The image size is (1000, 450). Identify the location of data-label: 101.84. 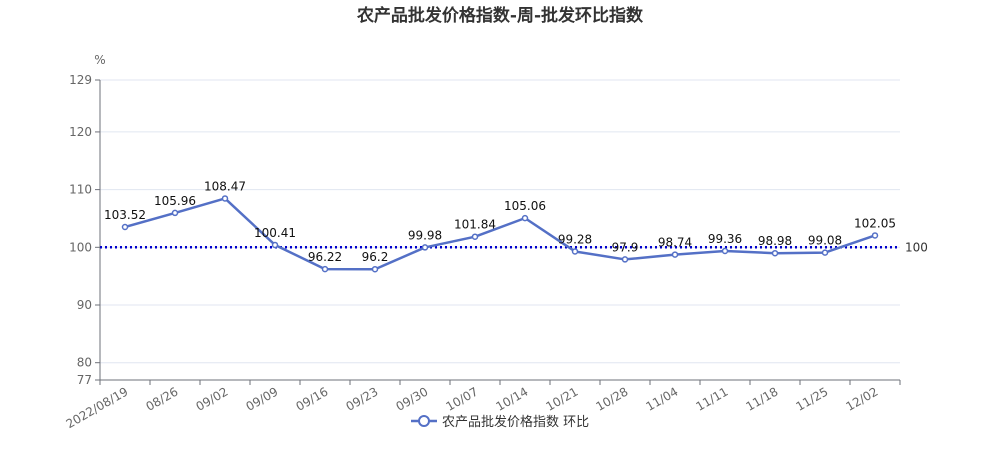
(475, 225).